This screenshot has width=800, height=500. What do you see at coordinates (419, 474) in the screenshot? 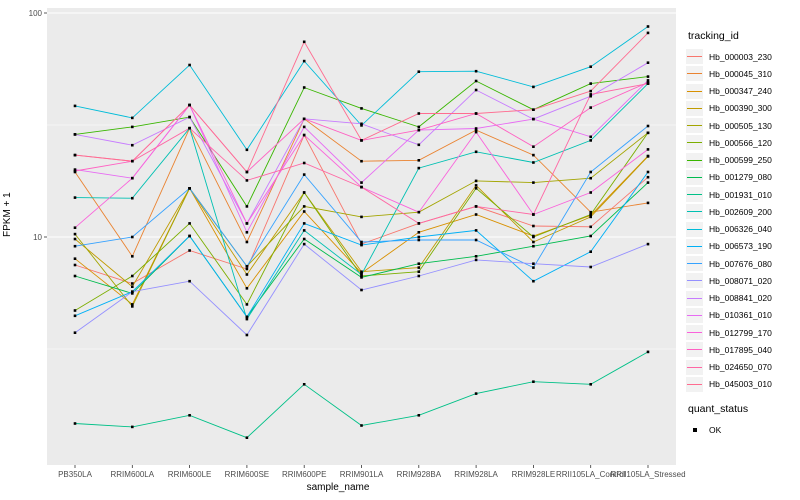
I see `x-tick-label: RRIM928BA` at bounding box center [419, 474].